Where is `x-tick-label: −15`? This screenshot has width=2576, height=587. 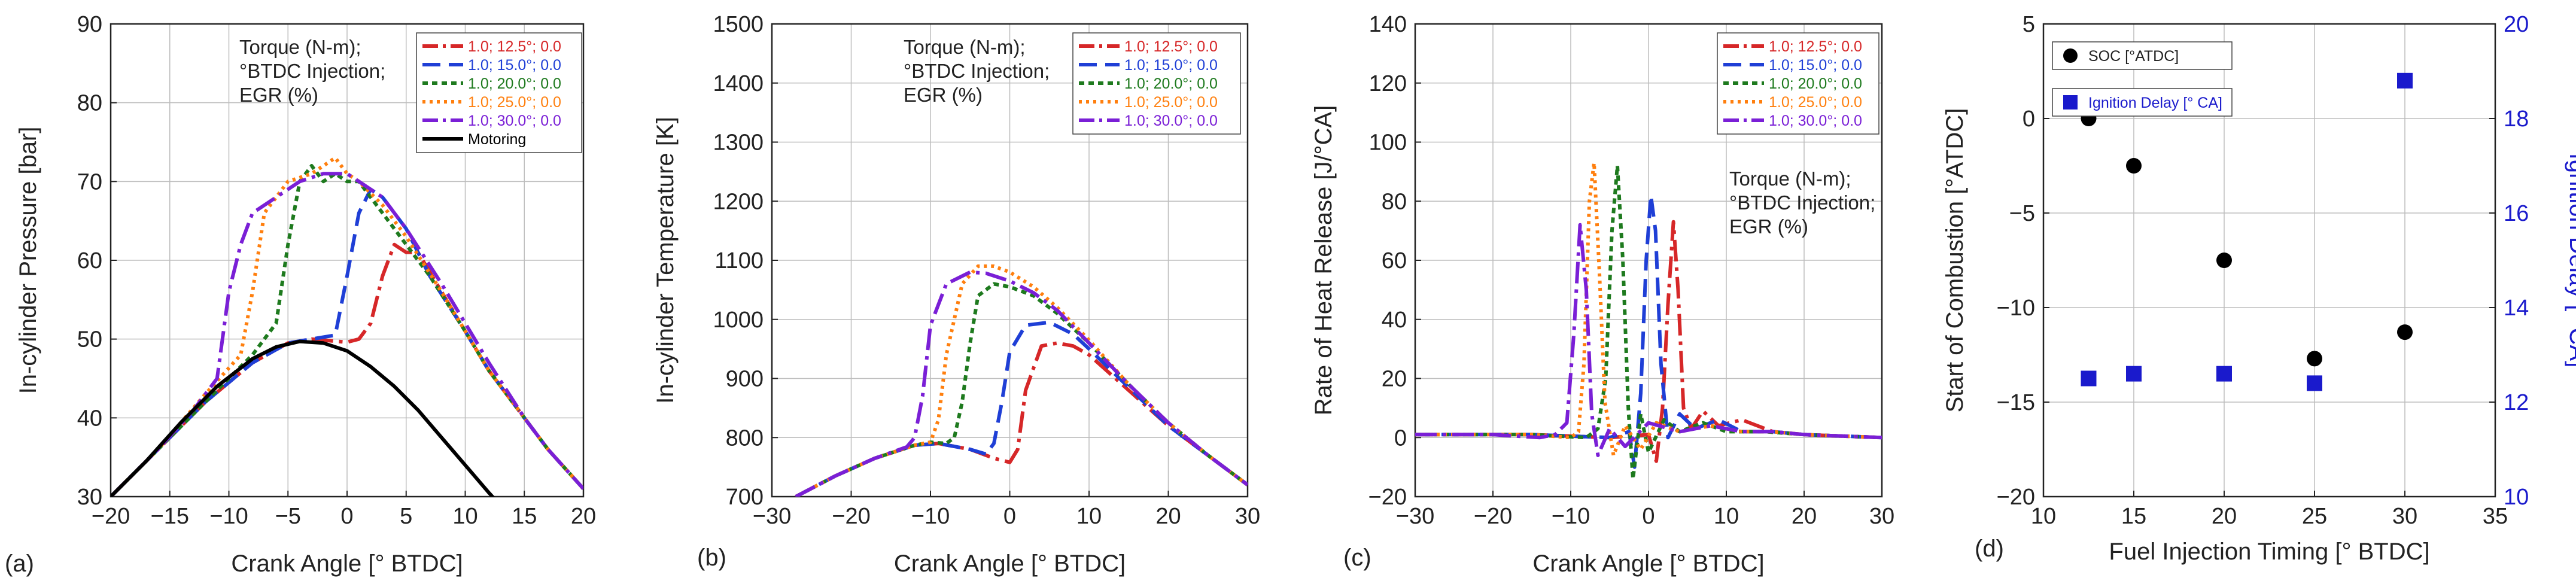
x-tick-label: −15 is located at coordinates (170, 516).